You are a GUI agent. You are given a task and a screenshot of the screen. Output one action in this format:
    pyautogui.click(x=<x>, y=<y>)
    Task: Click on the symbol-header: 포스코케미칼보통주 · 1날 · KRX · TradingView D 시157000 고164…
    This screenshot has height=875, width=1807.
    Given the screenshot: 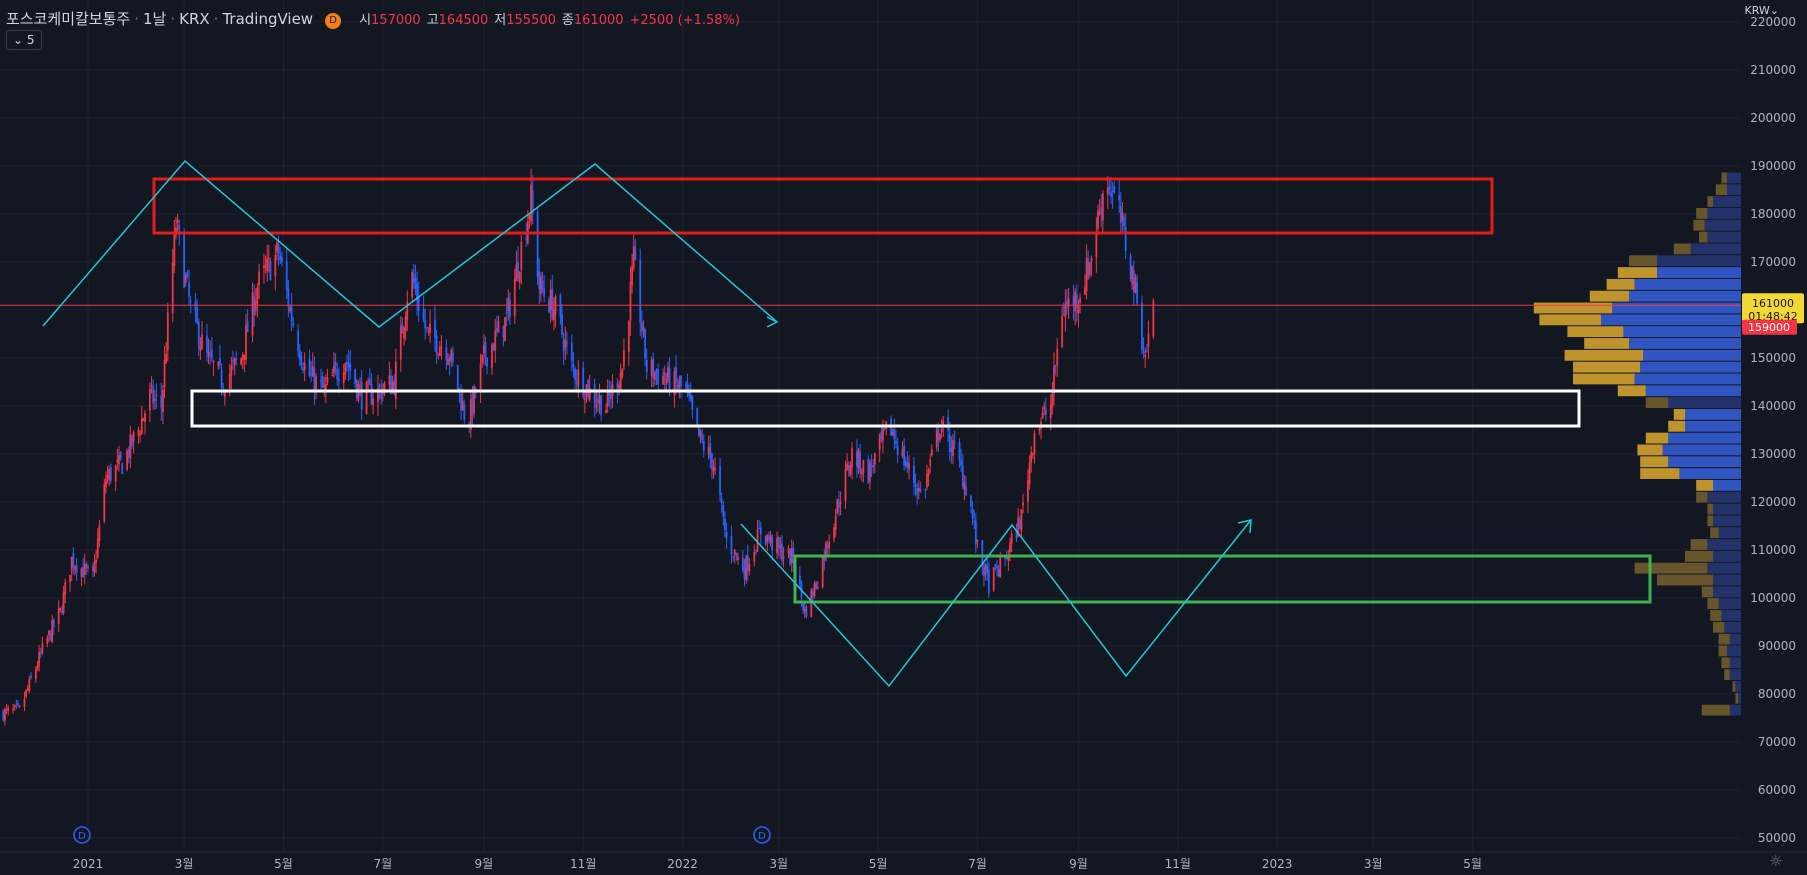 What is the action you would take?
    pyautogui.click(x=373, y=19)
    